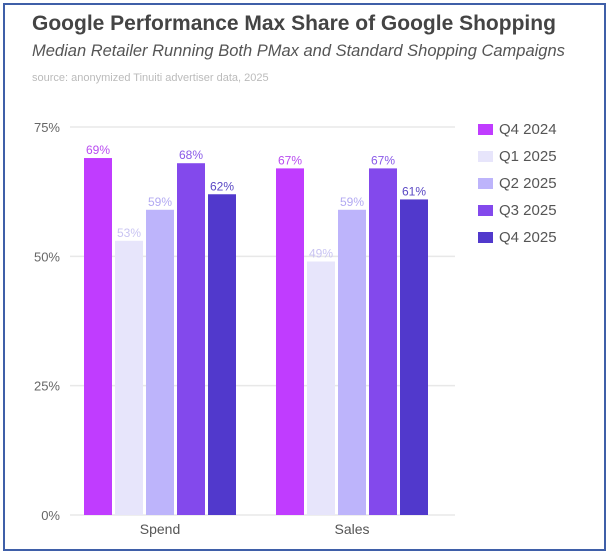 The height and width of the screenshot is (558, 615). What do you see at coordinates (98, 150) in the screenshot?
I see `data-label: 69%` at bounding box center [98, 150].